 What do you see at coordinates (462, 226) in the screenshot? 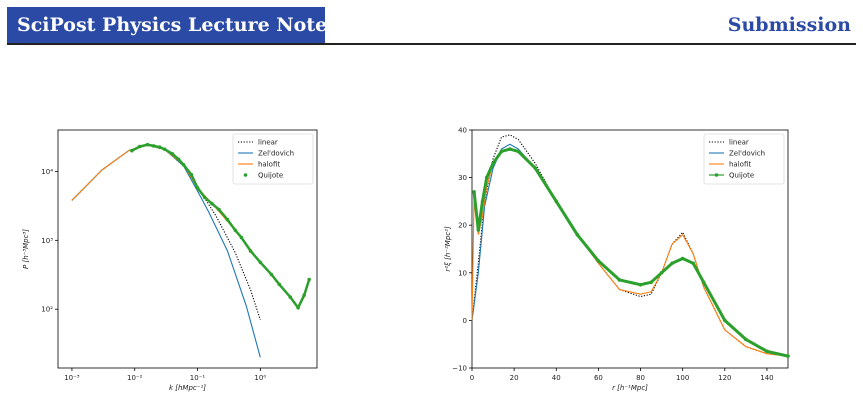
I see `y-tick-label: 20` at bounding box center [462, 226].